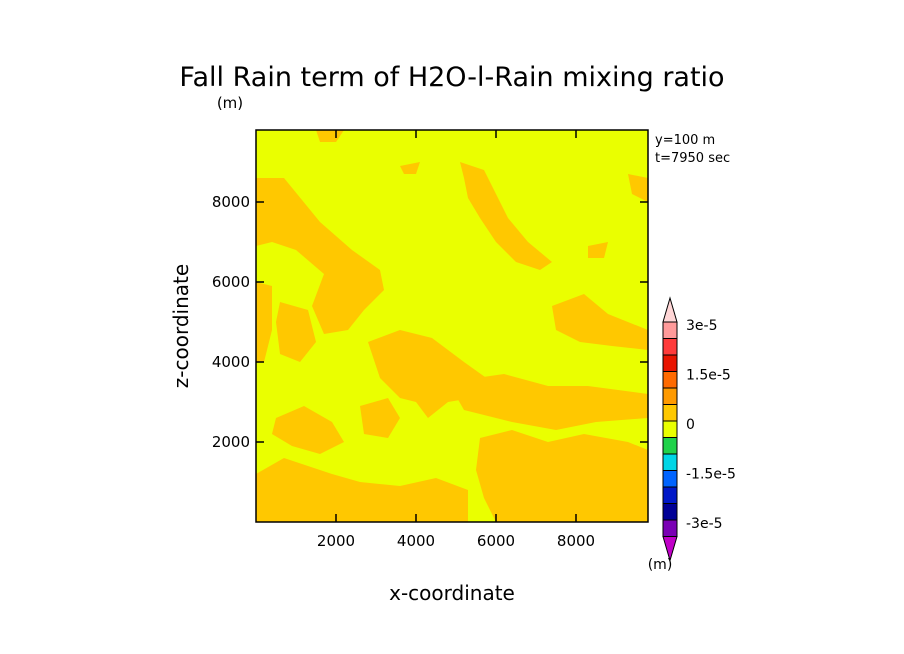 This screenshot has width=904, height=654. I want to click on colorbar-tick-label: 0, so click(690, 425).